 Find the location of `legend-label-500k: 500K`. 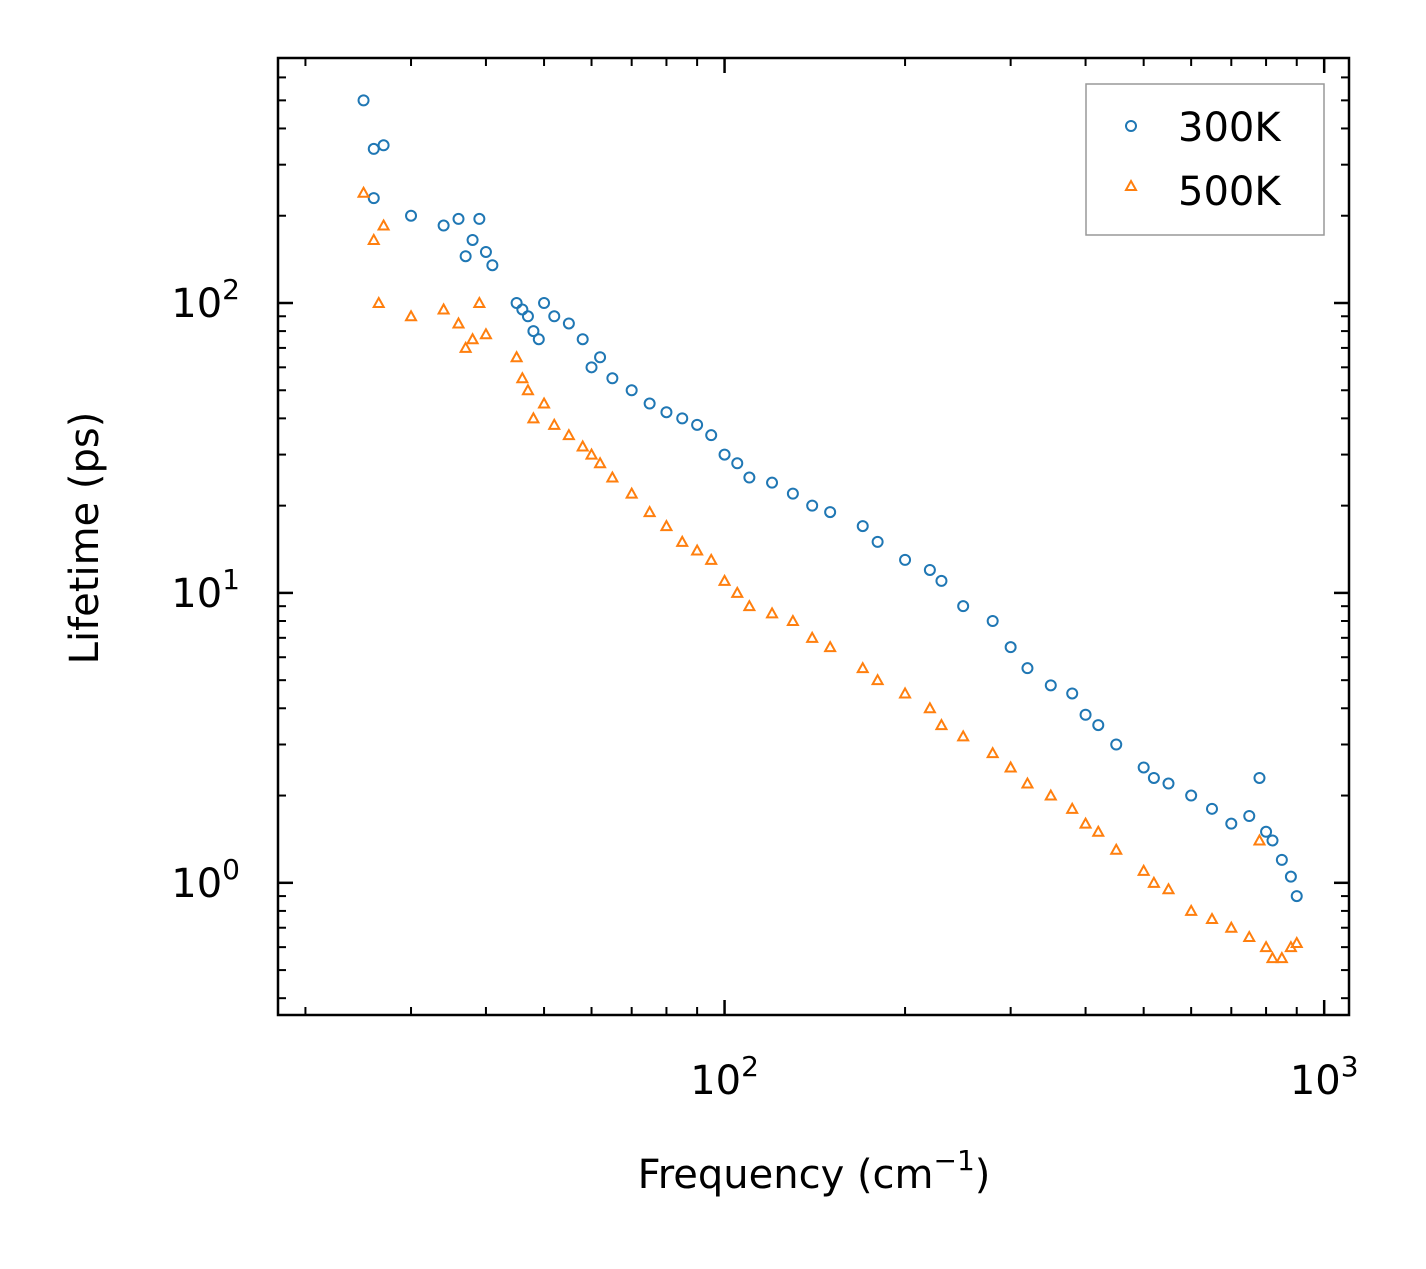

legend-label-500k: 500K is located at coordinates (1230, 192).